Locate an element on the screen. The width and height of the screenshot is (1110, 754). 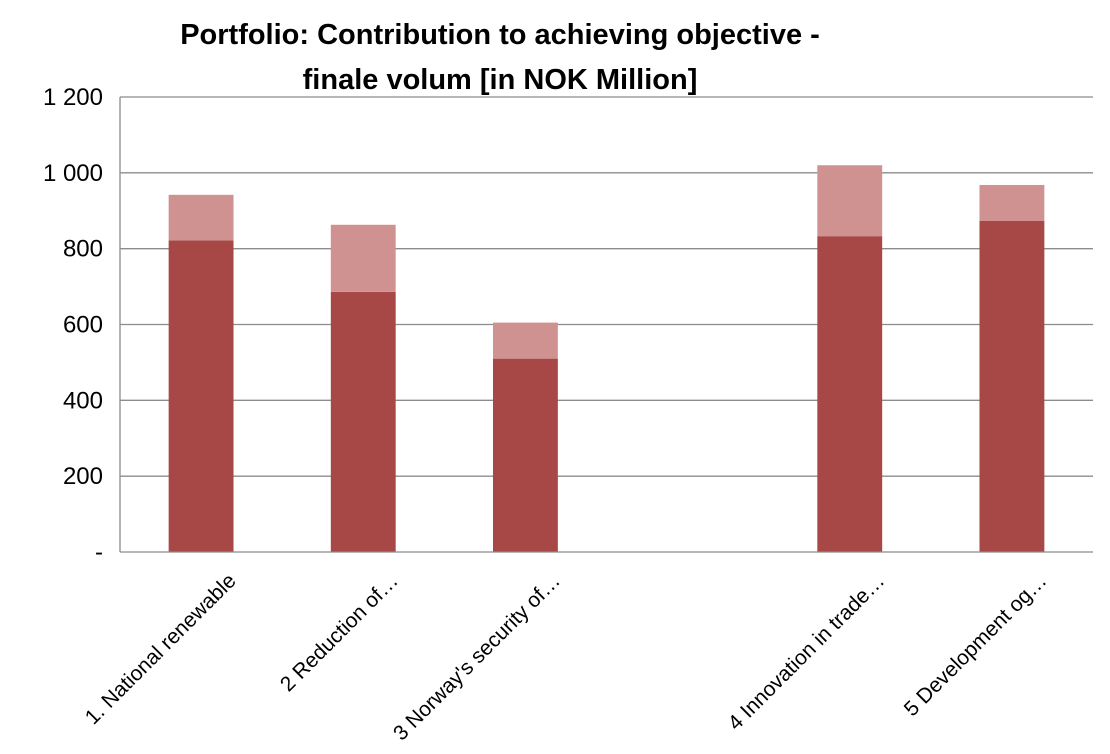
y-tick-label: 1 200 is located at coordinates (73, 97).